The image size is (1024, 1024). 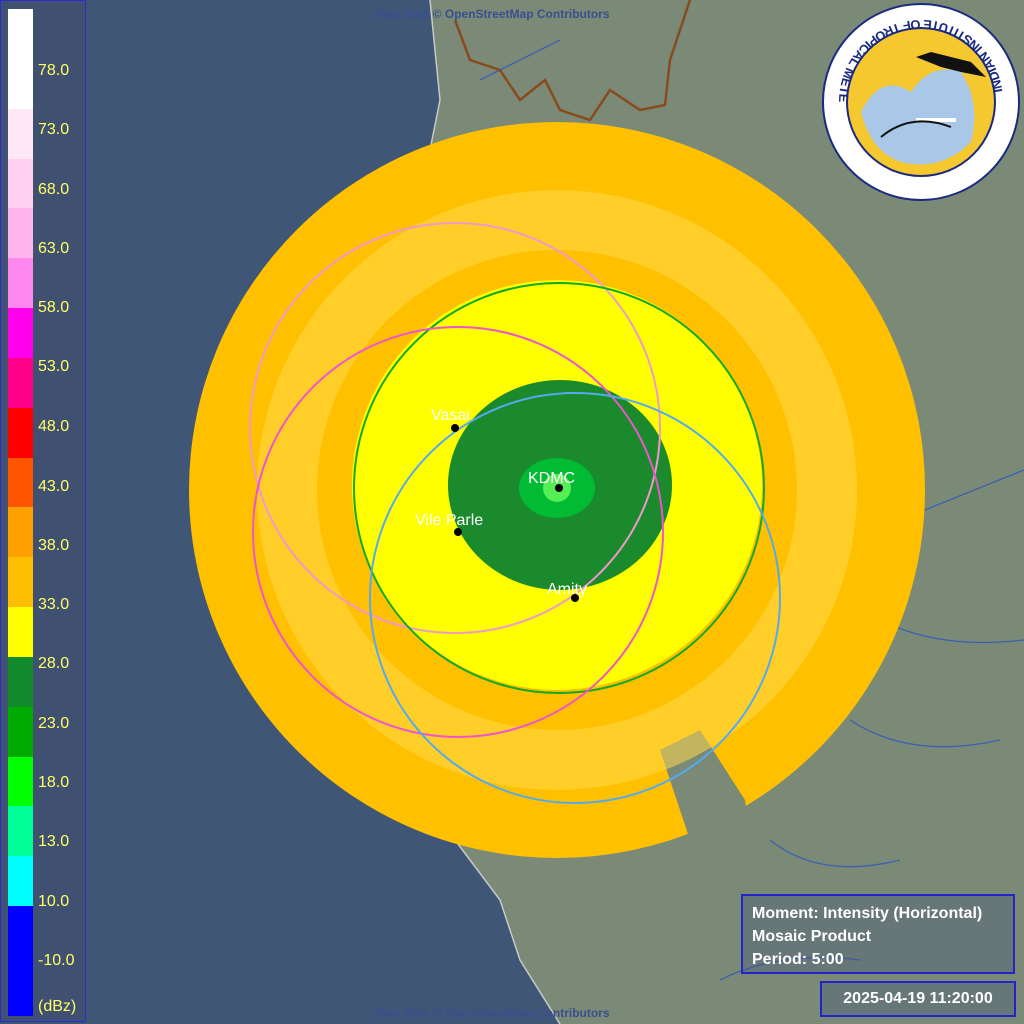 What do you see at coordinates (54, 129) in the screenshot?
I see `legend-tick-label: 73.0` at bounding box center [54, 129].